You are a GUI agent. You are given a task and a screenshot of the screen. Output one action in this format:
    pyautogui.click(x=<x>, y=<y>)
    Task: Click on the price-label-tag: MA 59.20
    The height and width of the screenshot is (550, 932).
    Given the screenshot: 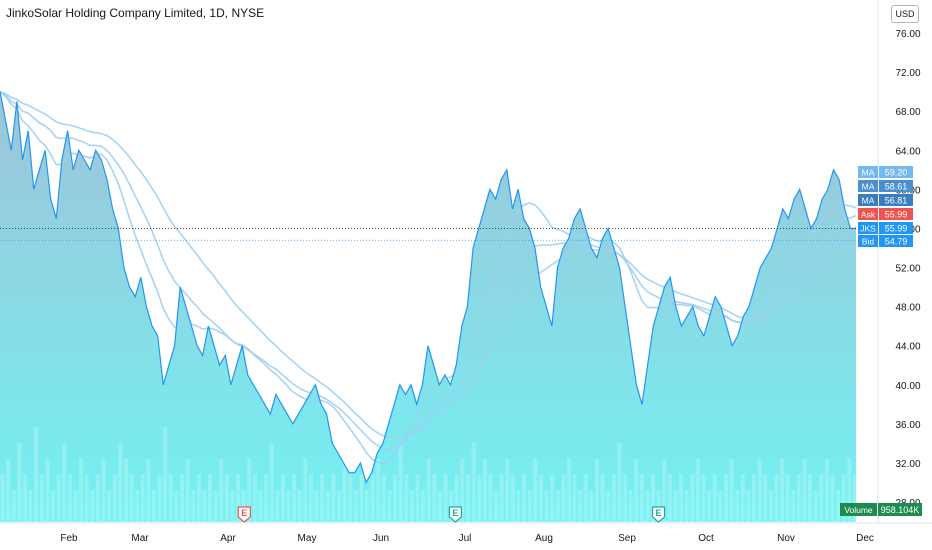 What is the action you would take?
    pyautogui.click(x=885, y=172)
    